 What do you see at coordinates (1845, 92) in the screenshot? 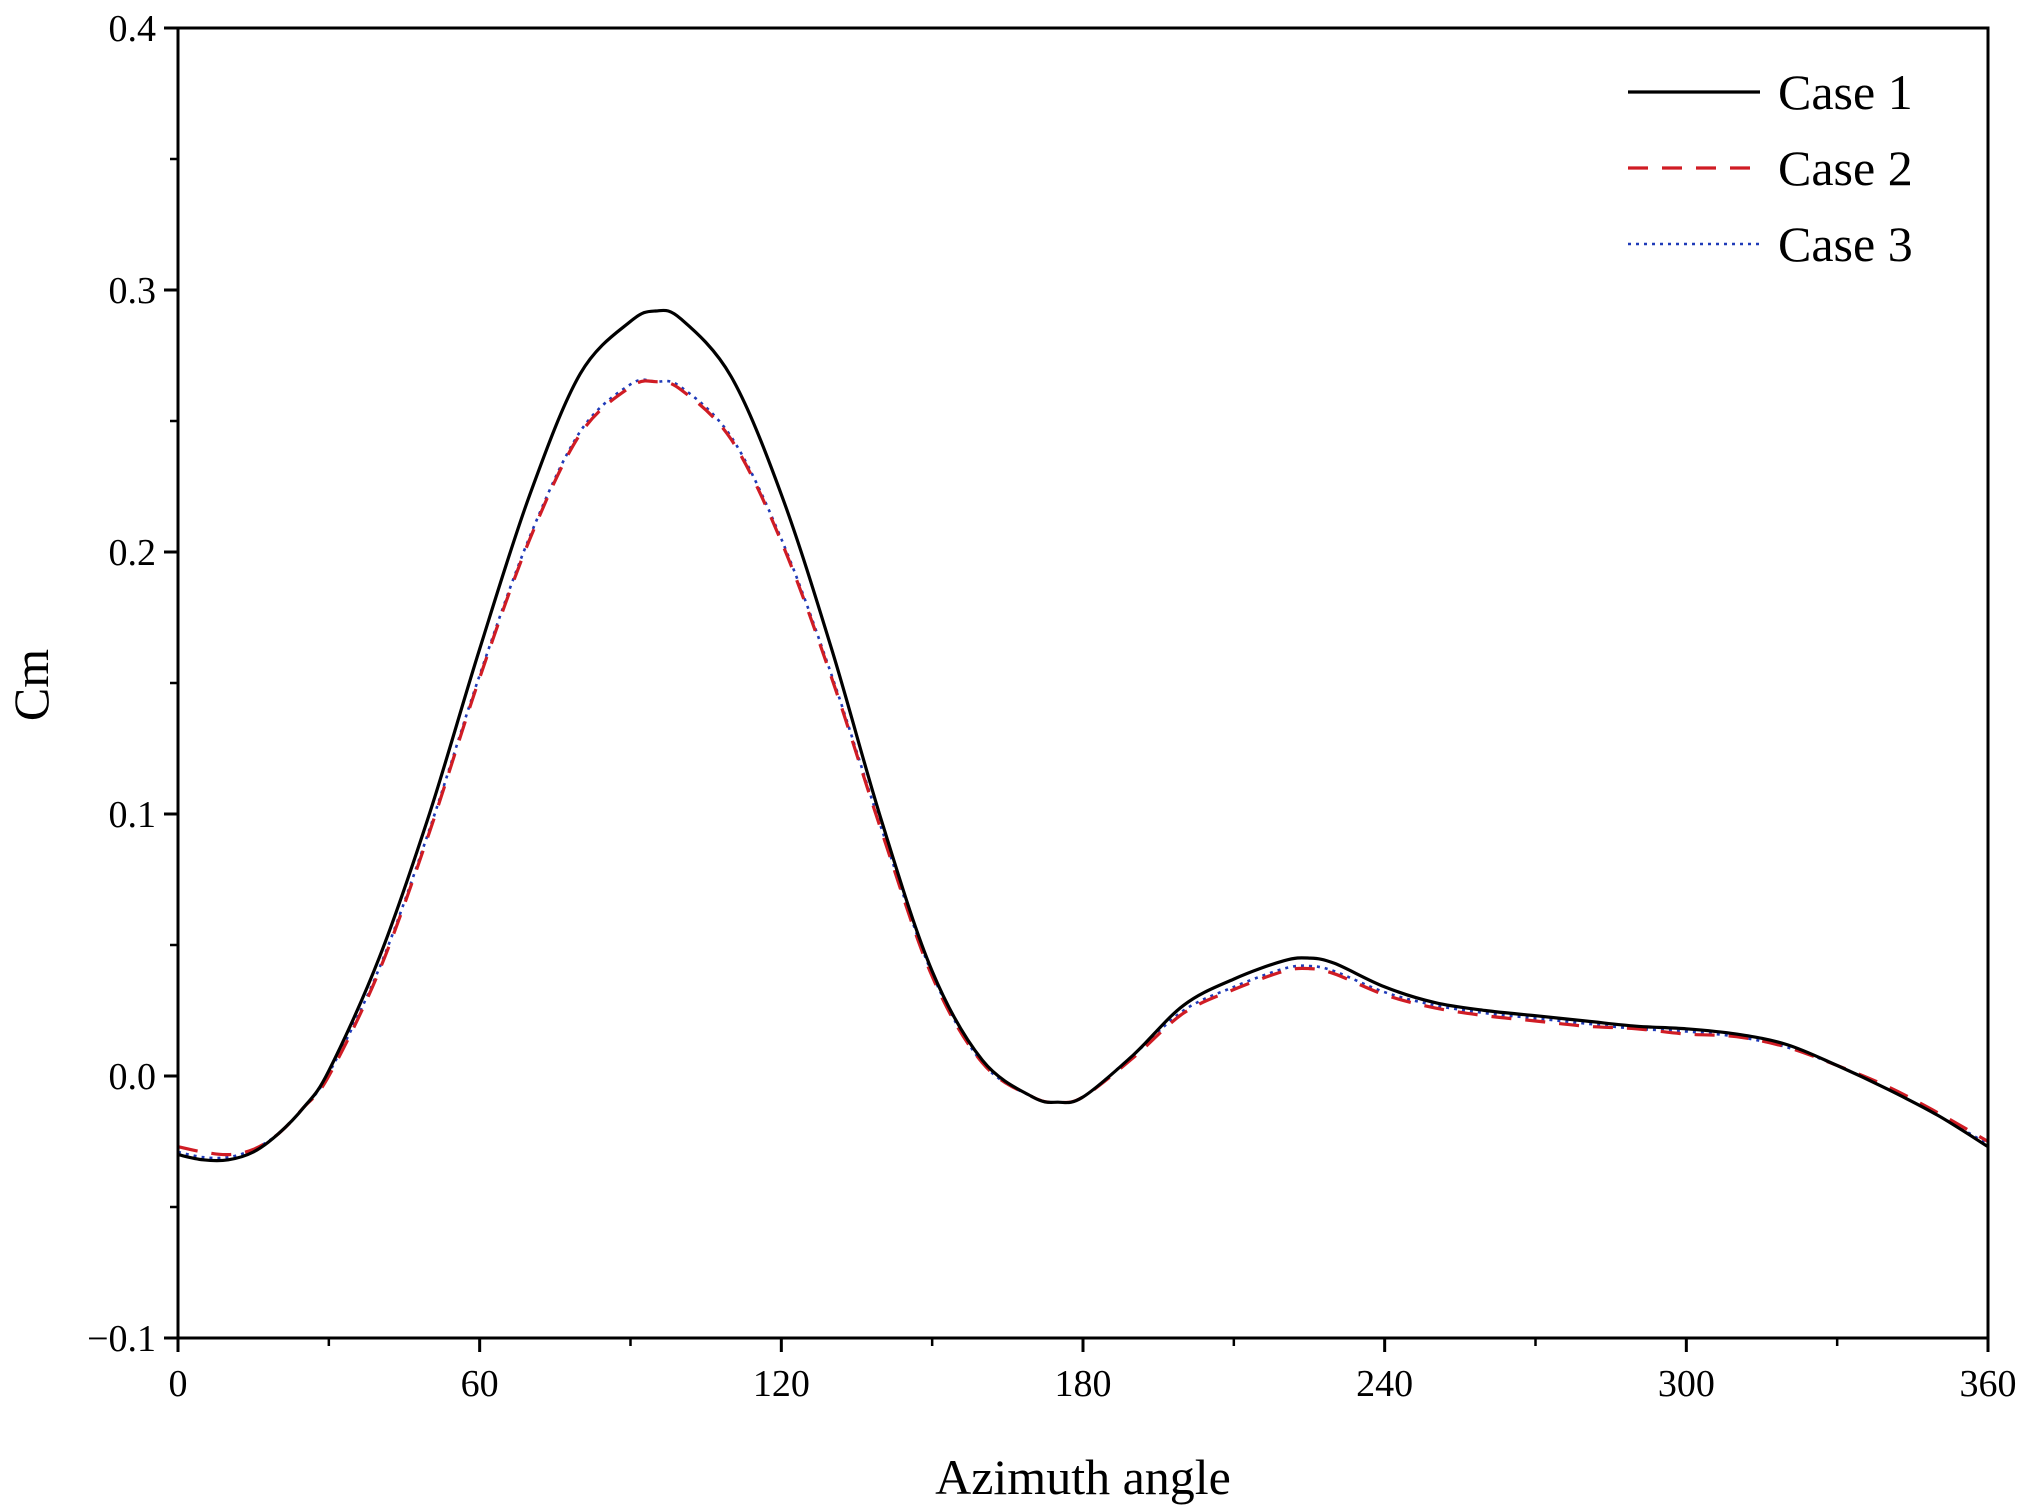
I see `legend-label-case-1: Case 1` at bounding box center [1845, 92].